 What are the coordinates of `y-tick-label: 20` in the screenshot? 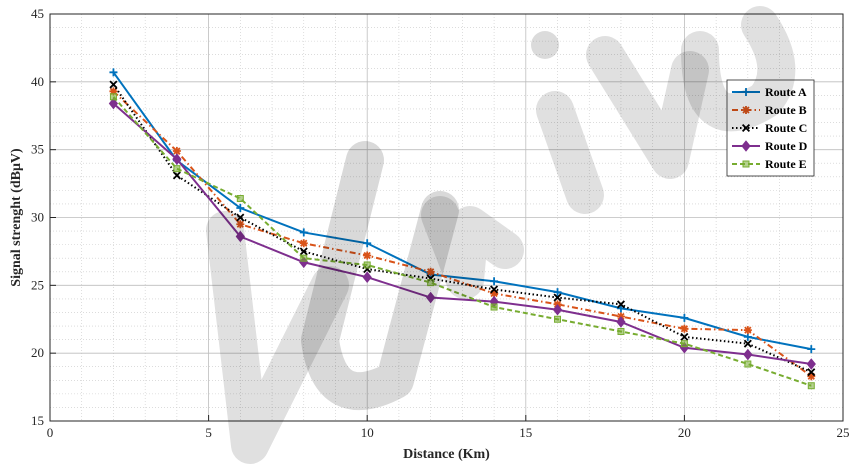 It's located at (37, 352).